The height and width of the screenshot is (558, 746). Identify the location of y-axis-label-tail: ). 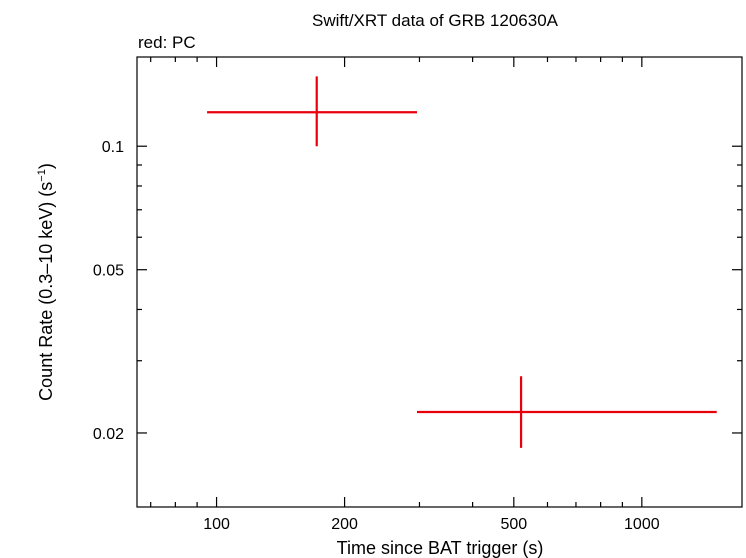
(46, 166).